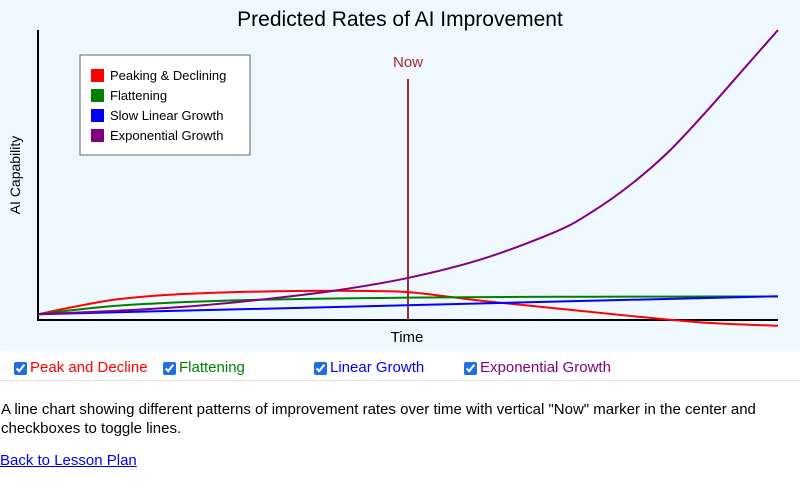  I want to click on toggle-expo: Exponential Growth, so click(537, 368).